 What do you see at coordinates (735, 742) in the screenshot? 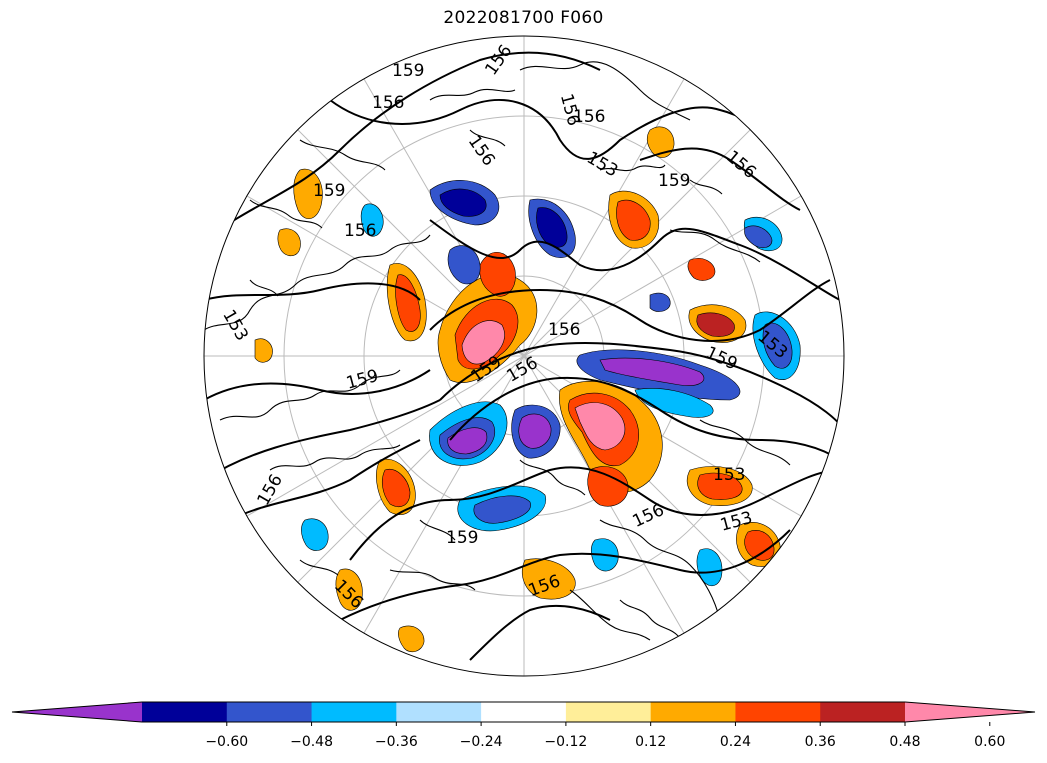
I see `colorbar-tick-label: 0.24` at bounding box center [735, 742].